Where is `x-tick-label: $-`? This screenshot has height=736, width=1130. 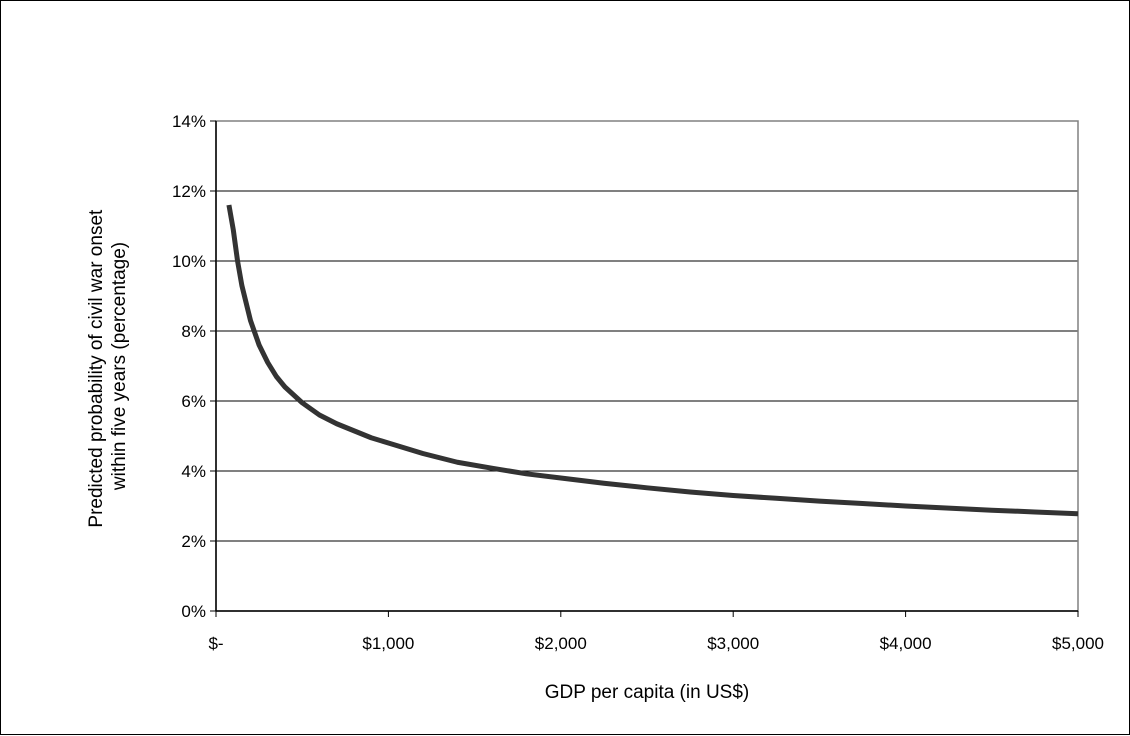 x-tick-label: $- is located at coordinates (215, 643).